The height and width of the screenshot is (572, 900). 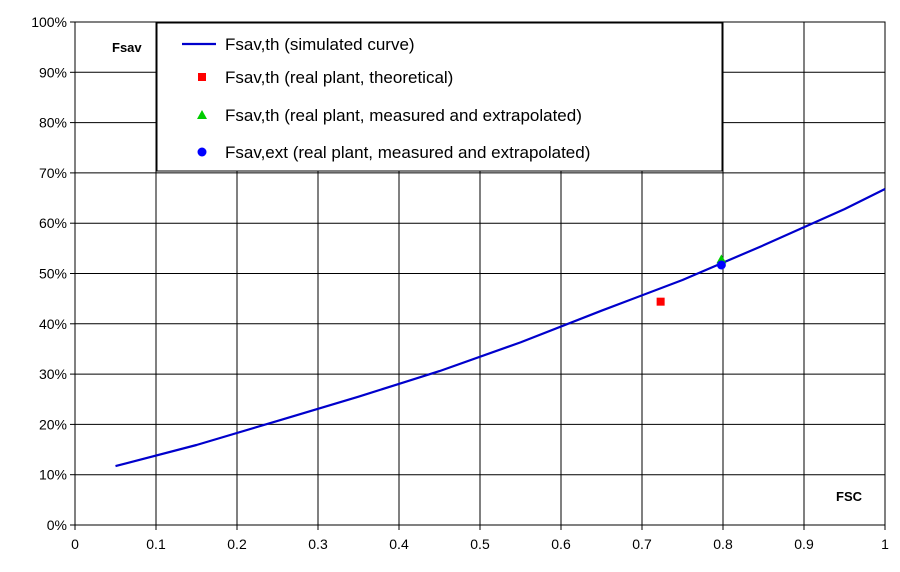 What do you see at coordinates (339, 77) in the screenshot?
I see `legend-entry-label: Fsav,th (real plant, theoretical)` at bounding box center [339, 77].